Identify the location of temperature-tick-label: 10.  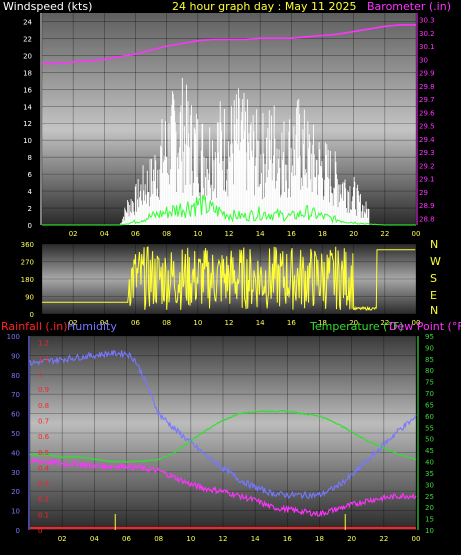
(429, 531).